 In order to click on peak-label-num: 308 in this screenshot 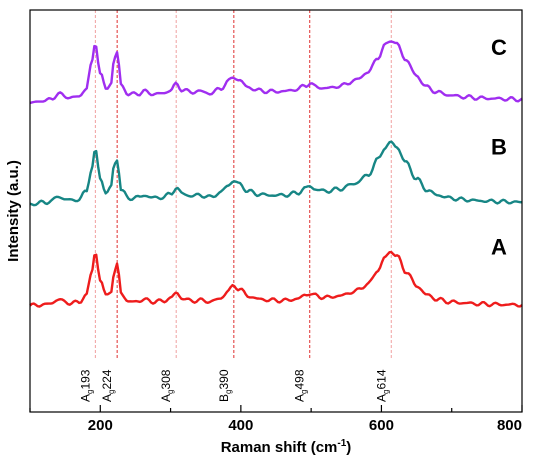, I will do `click(166, 379)`.